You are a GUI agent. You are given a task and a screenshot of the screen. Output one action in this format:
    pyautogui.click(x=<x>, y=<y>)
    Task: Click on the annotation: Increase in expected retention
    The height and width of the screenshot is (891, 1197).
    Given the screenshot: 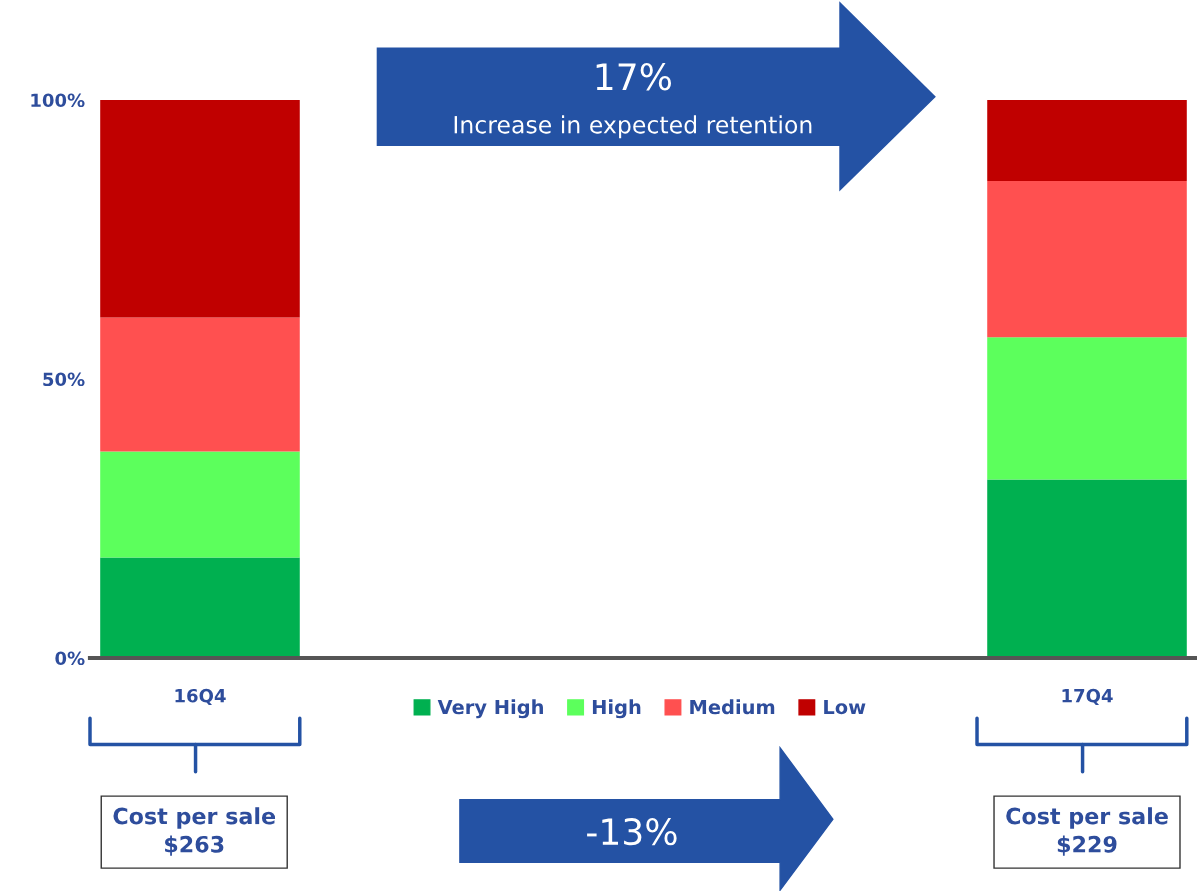 What is the action you would take?
    pyautogui.click(x=633, y=127)
    